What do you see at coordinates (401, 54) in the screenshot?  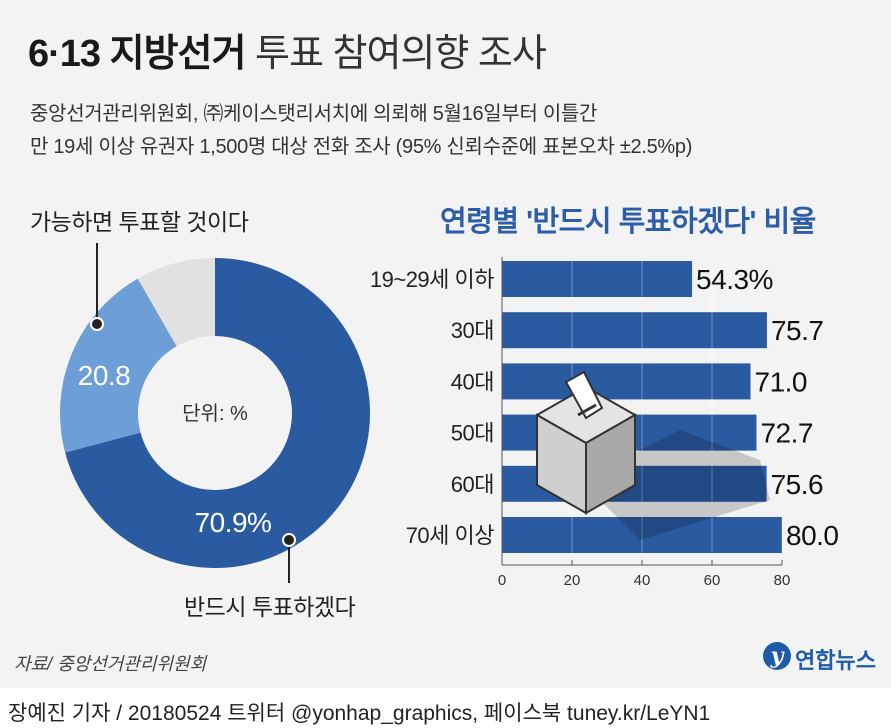 I see `title-light: 투표 참여의향 조사` at bounding box center [401, 54].